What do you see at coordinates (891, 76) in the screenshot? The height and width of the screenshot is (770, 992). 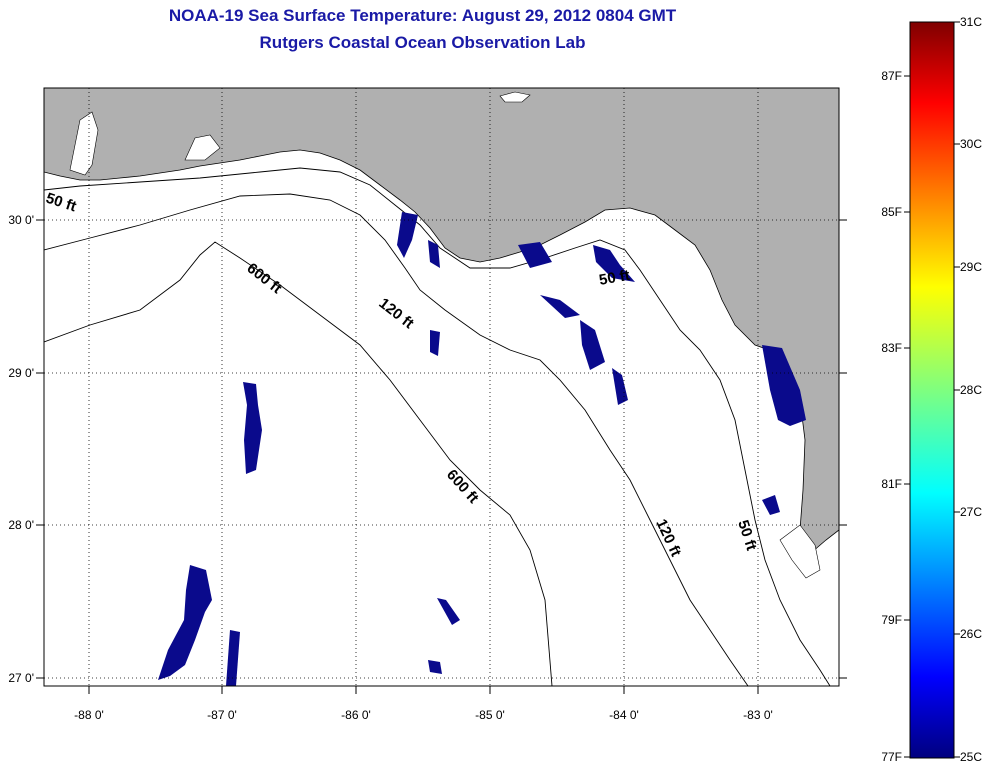 I see `colorbar-label-f: 87F` at bounding box center [891, 76].